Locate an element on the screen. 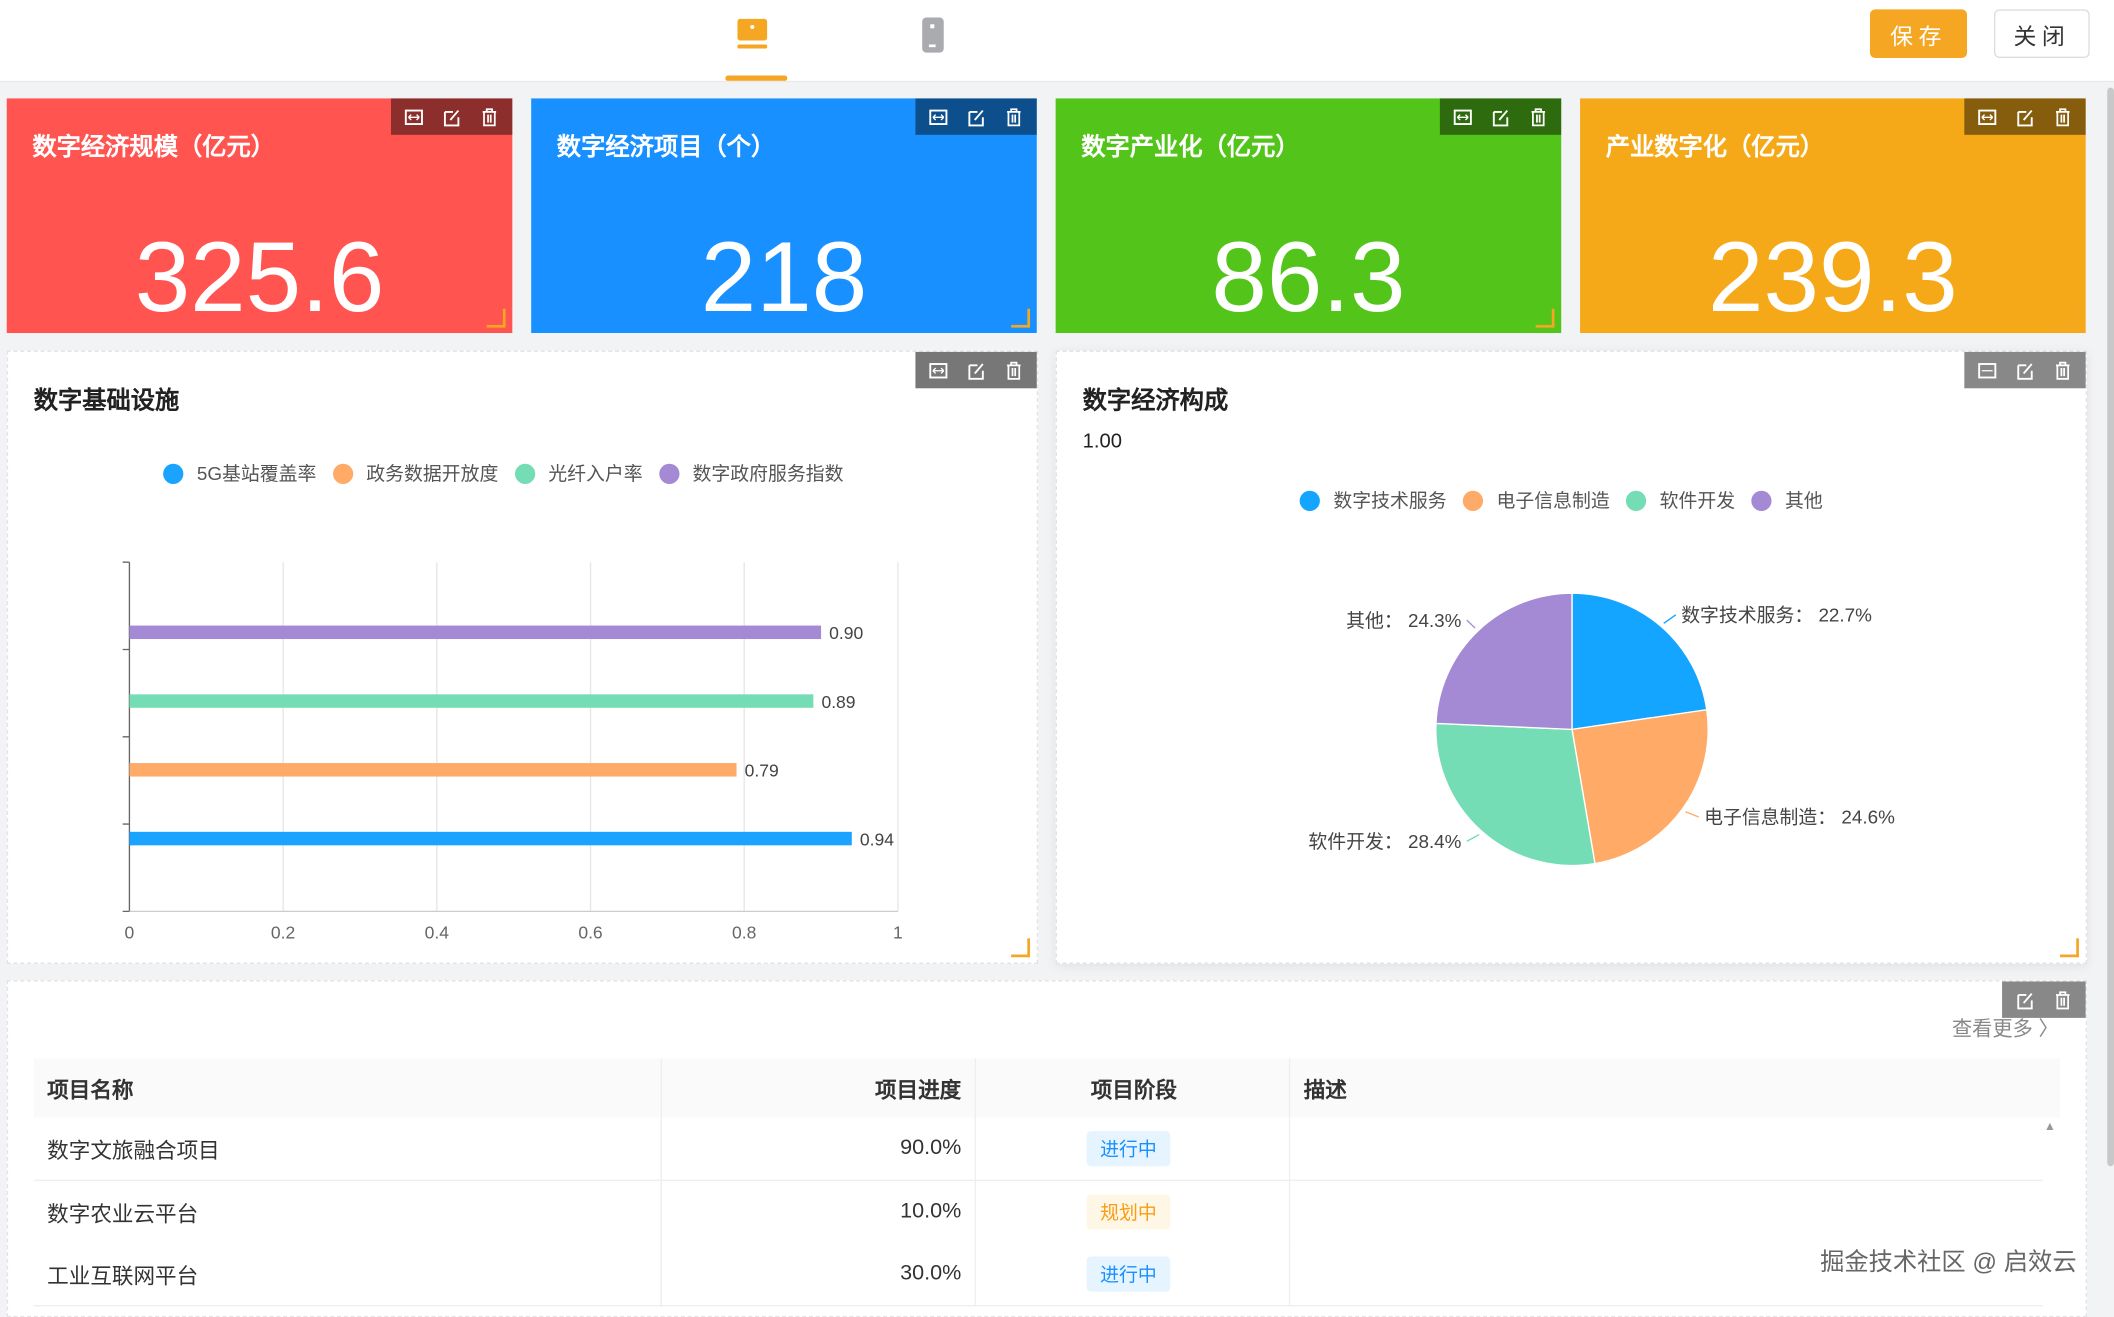 This screenshot has width=2114, height=1317. legend-label: 5G基站覆盖率 is located at coordinates (256, 473).